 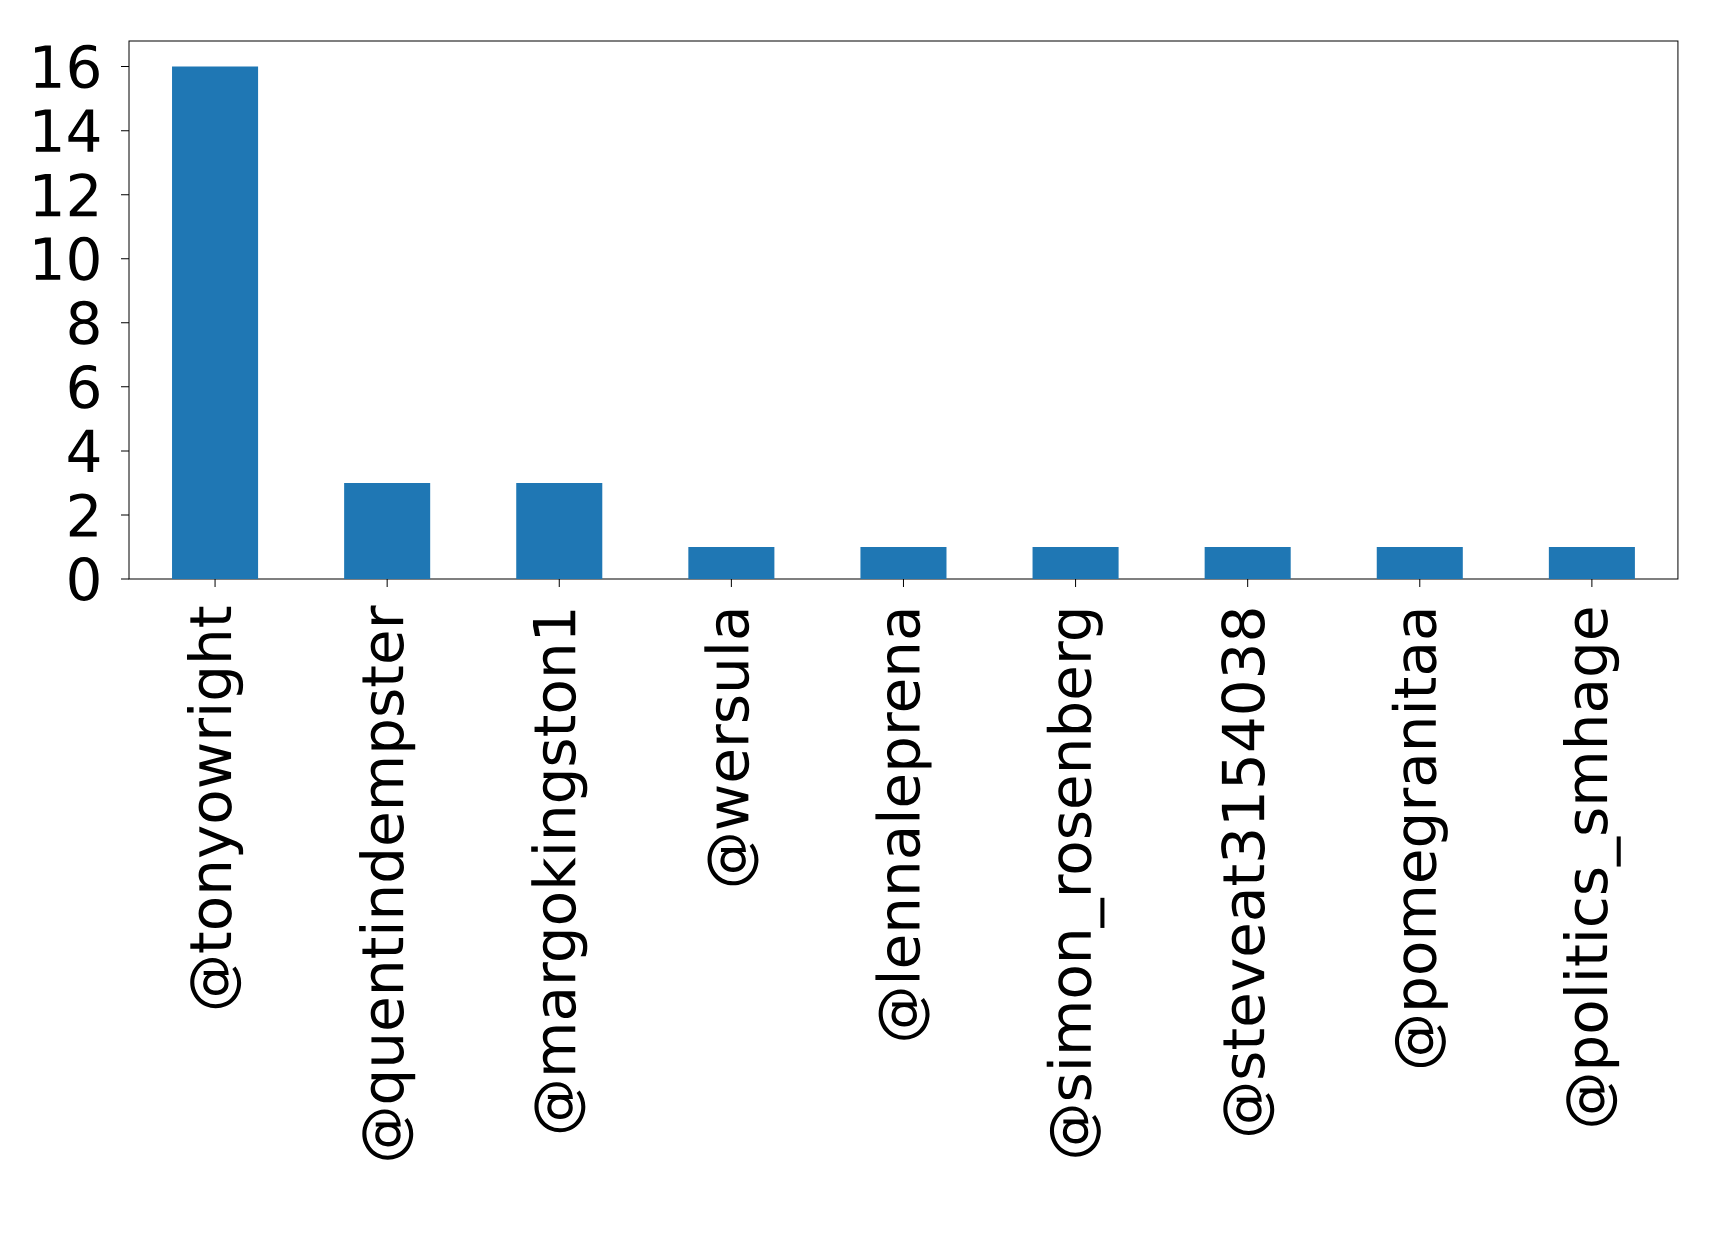 What do you see at coordinates (731, 748) in the screenshot?
I see `x-tick-label: @wersula` at bounding box center [731, 748].